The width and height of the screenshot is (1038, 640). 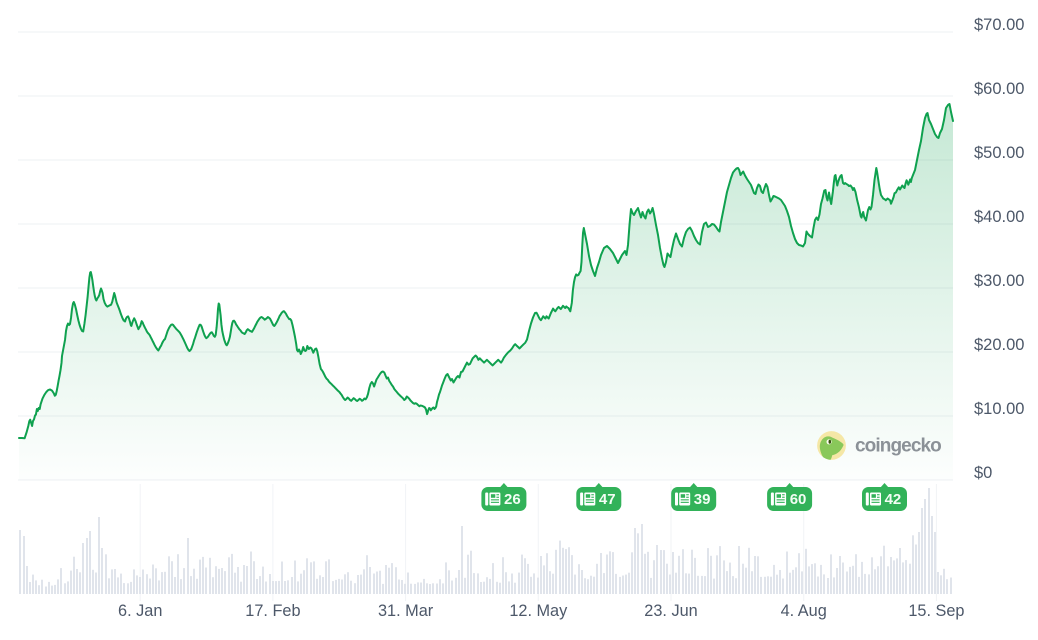 I want to click on svg-text: $20.00, so click(x=999, y=345).